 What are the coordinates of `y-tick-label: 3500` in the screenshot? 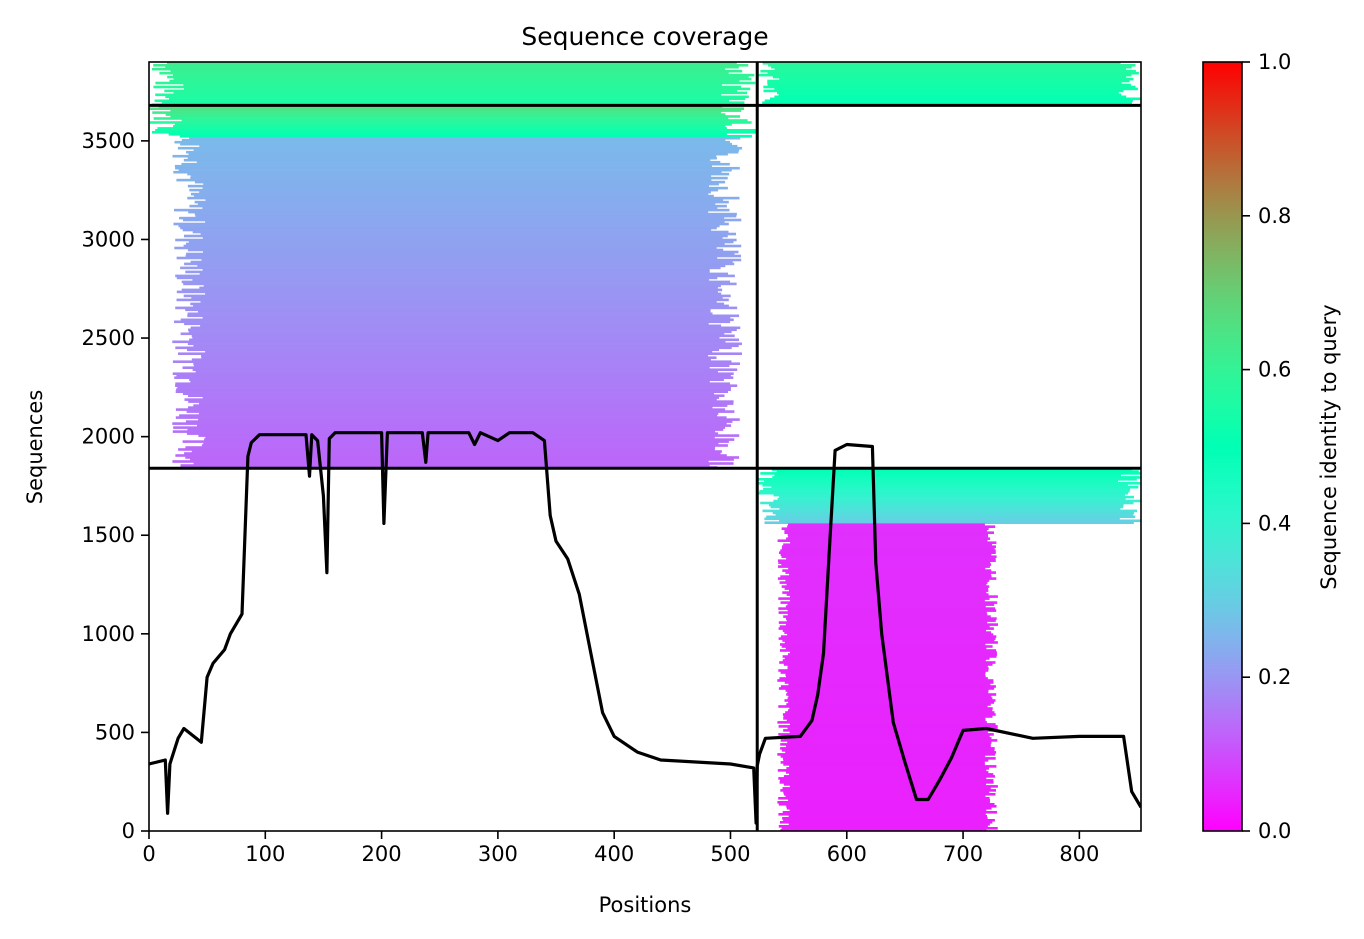 It's located at (108, 141).